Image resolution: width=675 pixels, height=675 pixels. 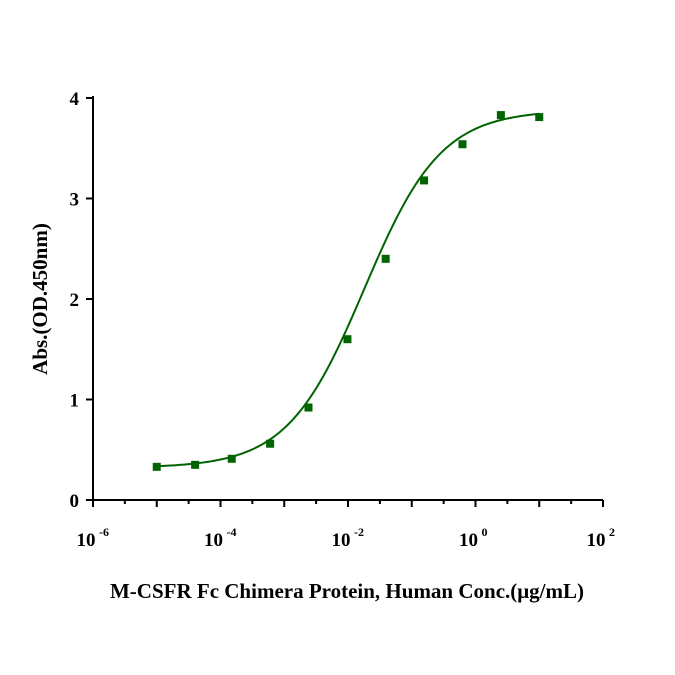 I want to click on y-tick-label: 0, so click(x=75, y=501).